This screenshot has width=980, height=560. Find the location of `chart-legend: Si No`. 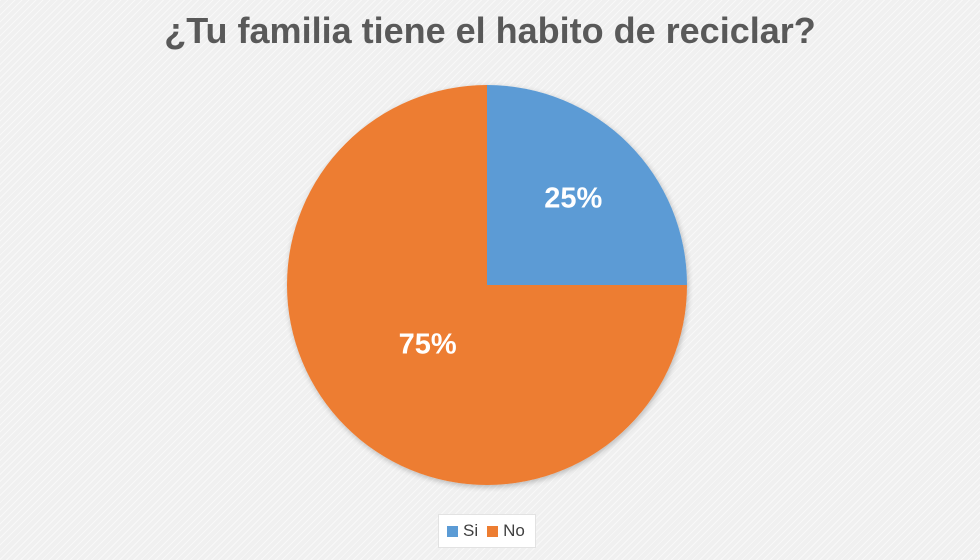

chart-legend: Si No is located at coordinates (487, 531).